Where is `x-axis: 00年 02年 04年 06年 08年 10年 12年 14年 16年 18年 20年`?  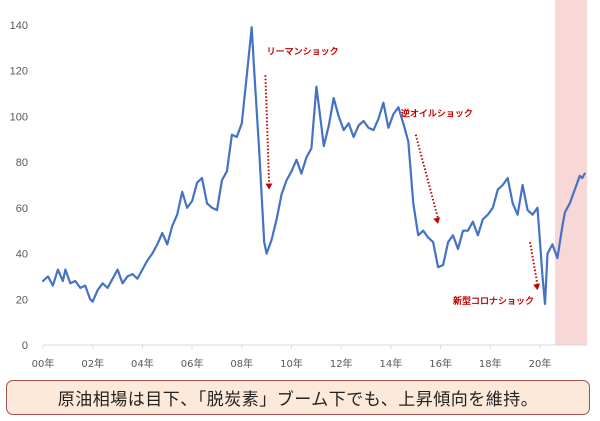 x-axis: 00年 02年 04年 06年 08年 10年 12年 14年 16年 18年 20年 is located at coordinates (310, 357).